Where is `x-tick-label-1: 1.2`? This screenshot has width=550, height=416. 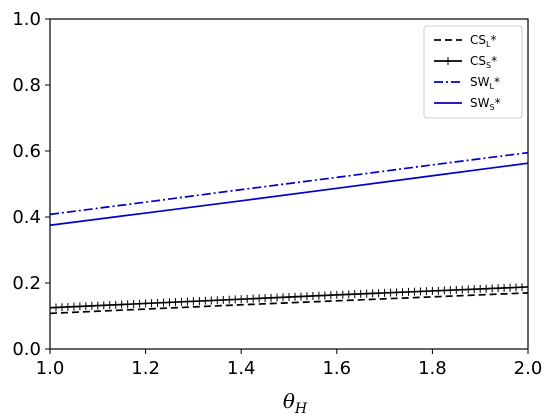 x-tick-label-1: 1.2 is located at coordinates (145, 368).